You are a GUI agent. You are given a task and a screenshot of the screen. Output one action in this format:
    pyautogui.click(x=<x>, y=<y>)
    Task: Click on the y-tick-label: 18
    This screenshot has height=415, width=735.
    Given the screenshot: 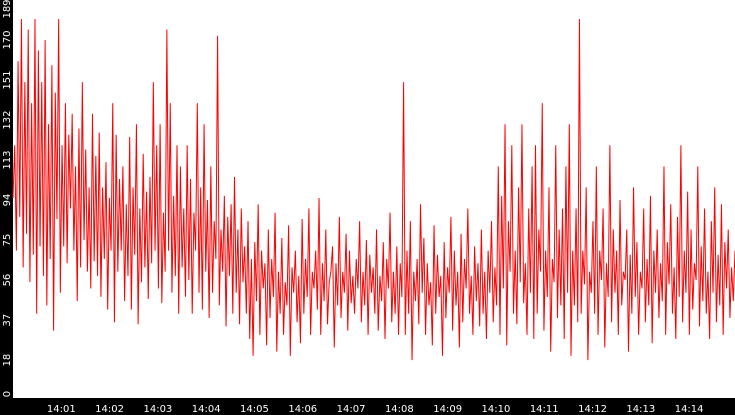 What is the action you would take?
    pyautogui.click(x=7, y=360)
    